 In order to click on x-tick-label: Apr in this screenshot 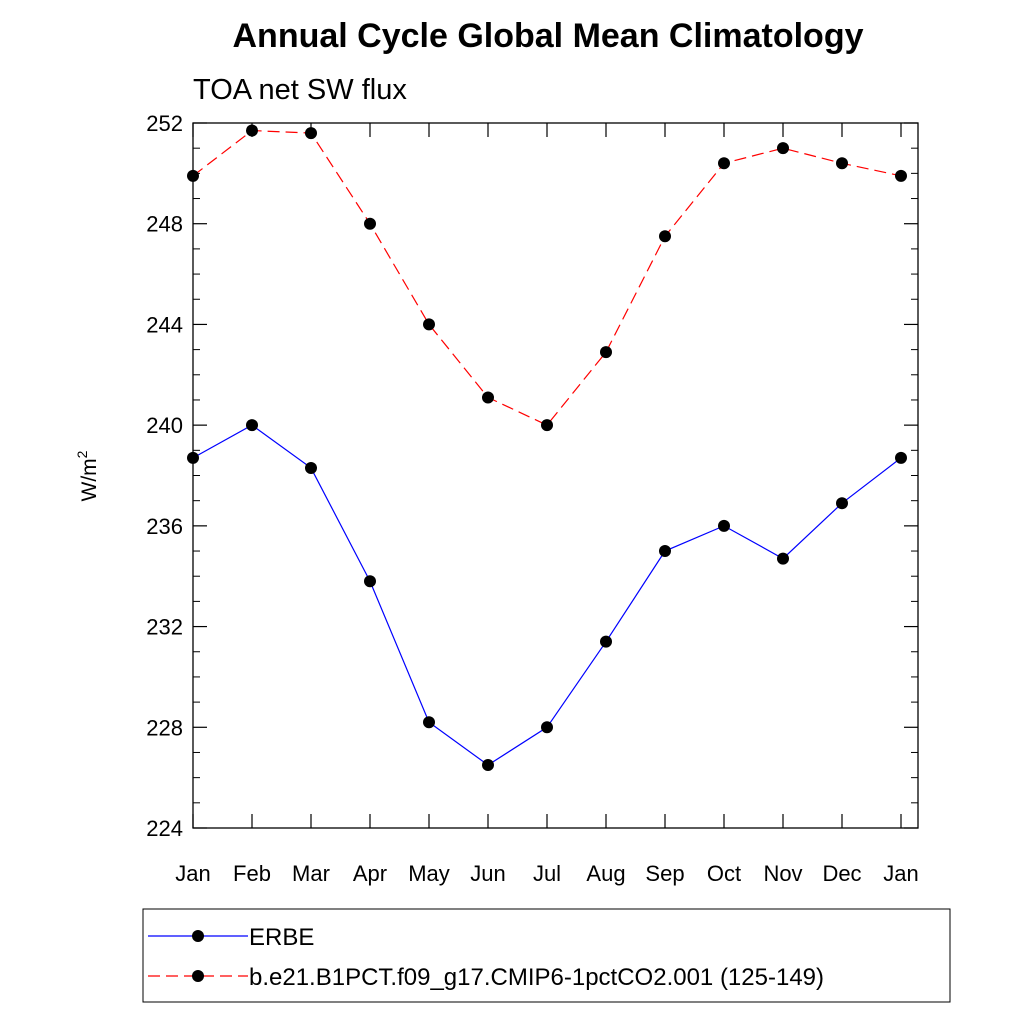, I will do `click(370, 873)`.